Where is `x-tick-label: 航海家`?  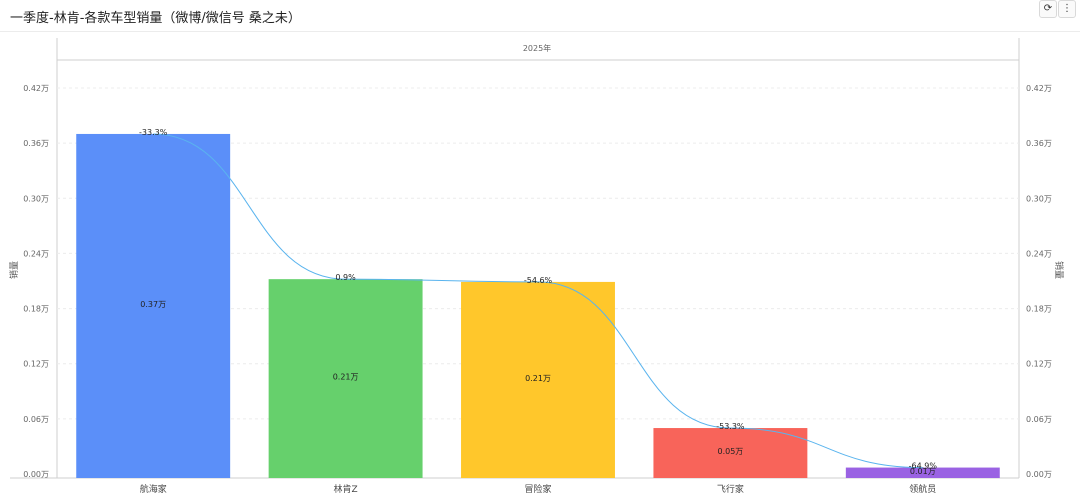 x-tick-label: 航海家 is located at coordinates (153, 489).